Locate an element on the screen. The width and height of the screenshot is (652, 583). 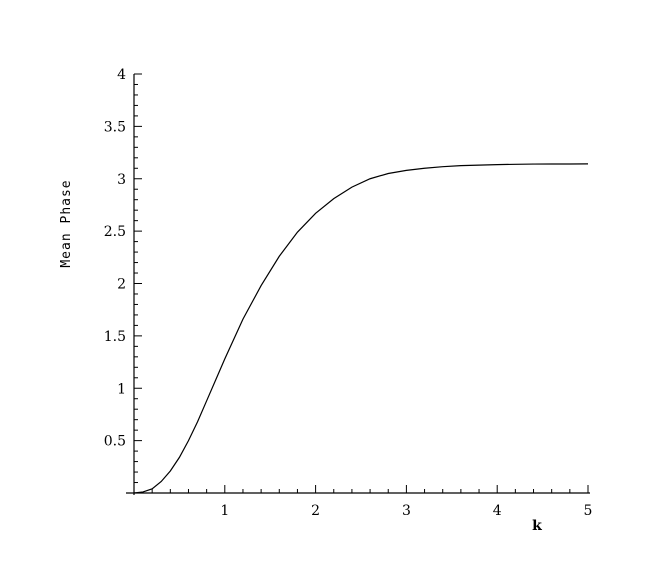
y-axis-title: Mean Phase is located at coordinates (66, 223).